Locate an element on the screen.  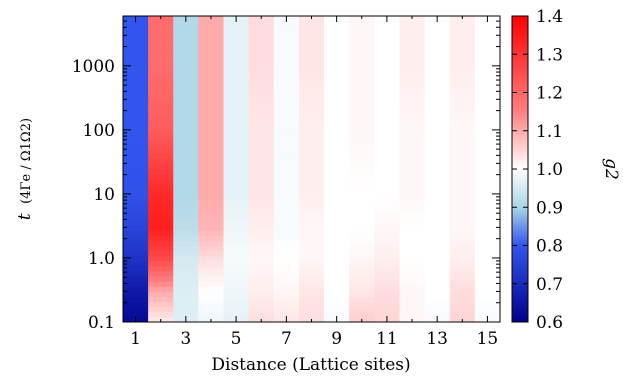
colorbar-tick-label: 0.7 is located at coordinates (549, 285).